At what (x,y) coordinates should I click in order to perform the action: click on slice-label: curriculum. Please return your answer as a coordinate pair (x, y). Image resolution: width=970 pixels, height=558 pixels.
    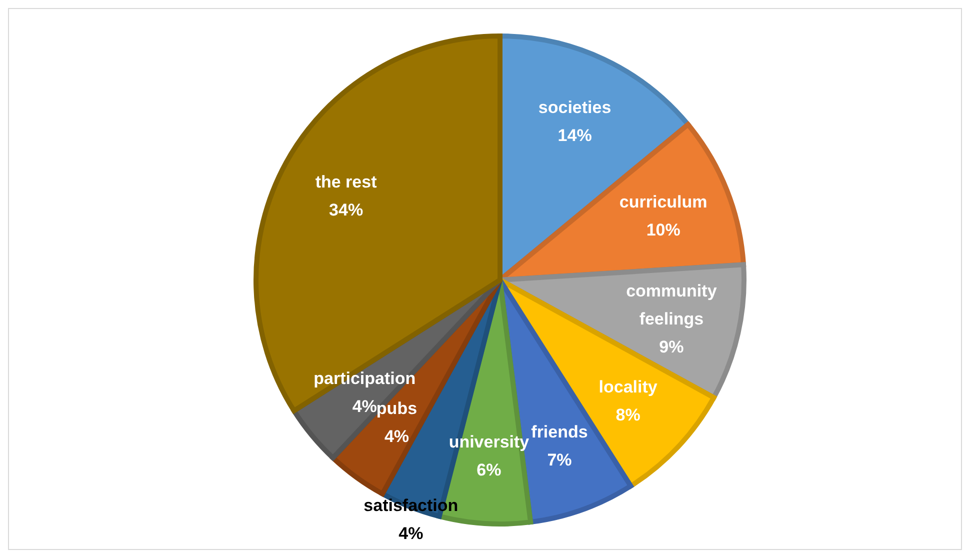
    Looking at the image, I should click on (663, 201).